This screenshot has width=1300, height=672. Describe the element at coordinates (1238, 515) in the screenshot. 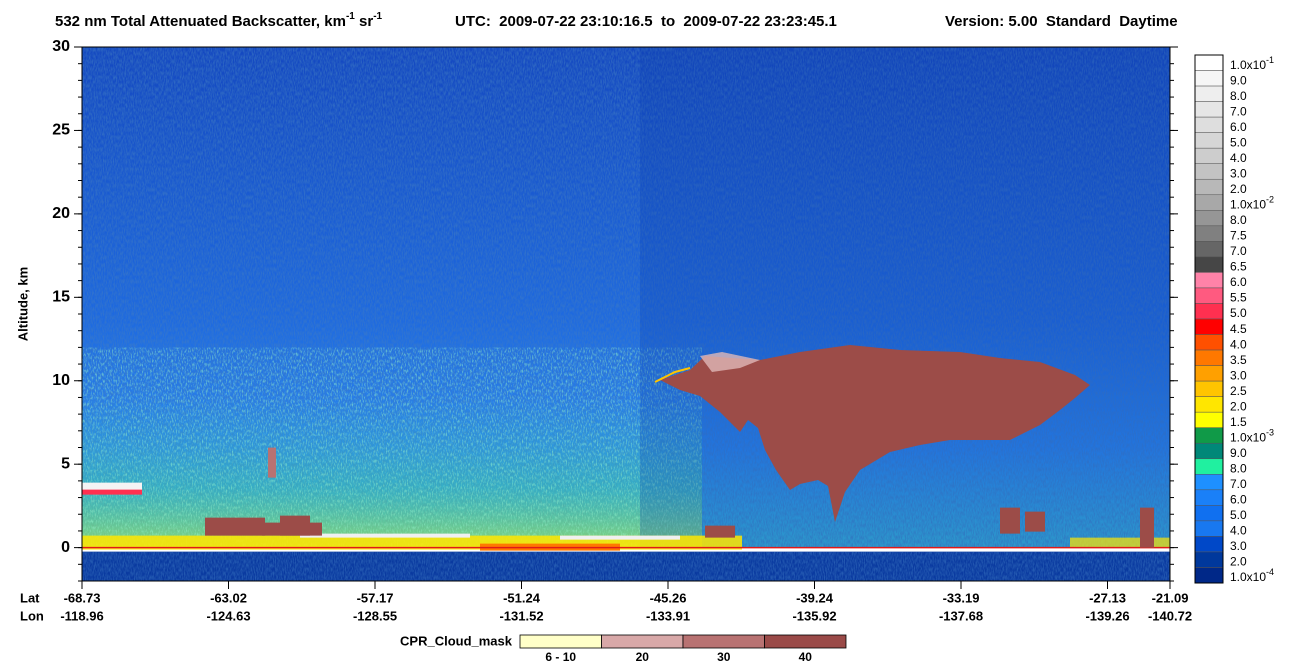

I see `colorbar-label: 5.0` at that location.